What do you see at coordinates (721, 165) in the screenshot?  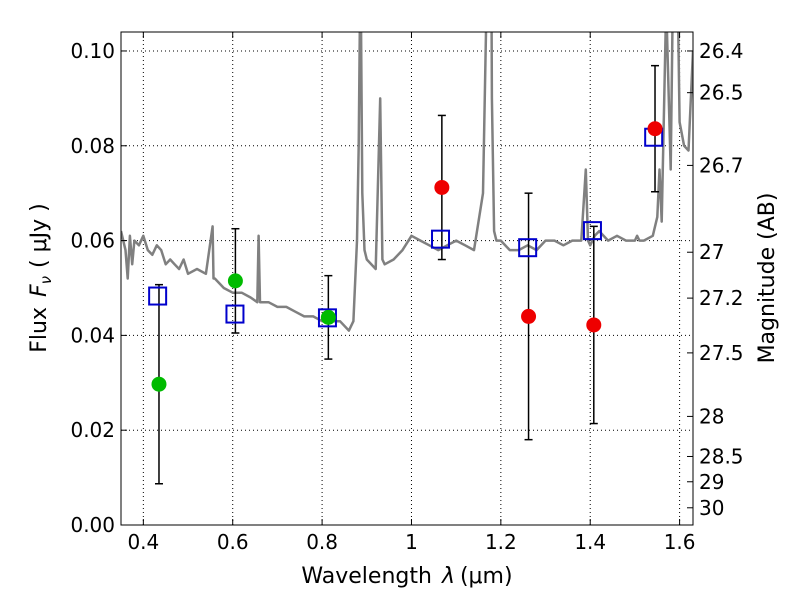 I see `mag-tick-label-2: 26.7` at bounding box center [721, 165].